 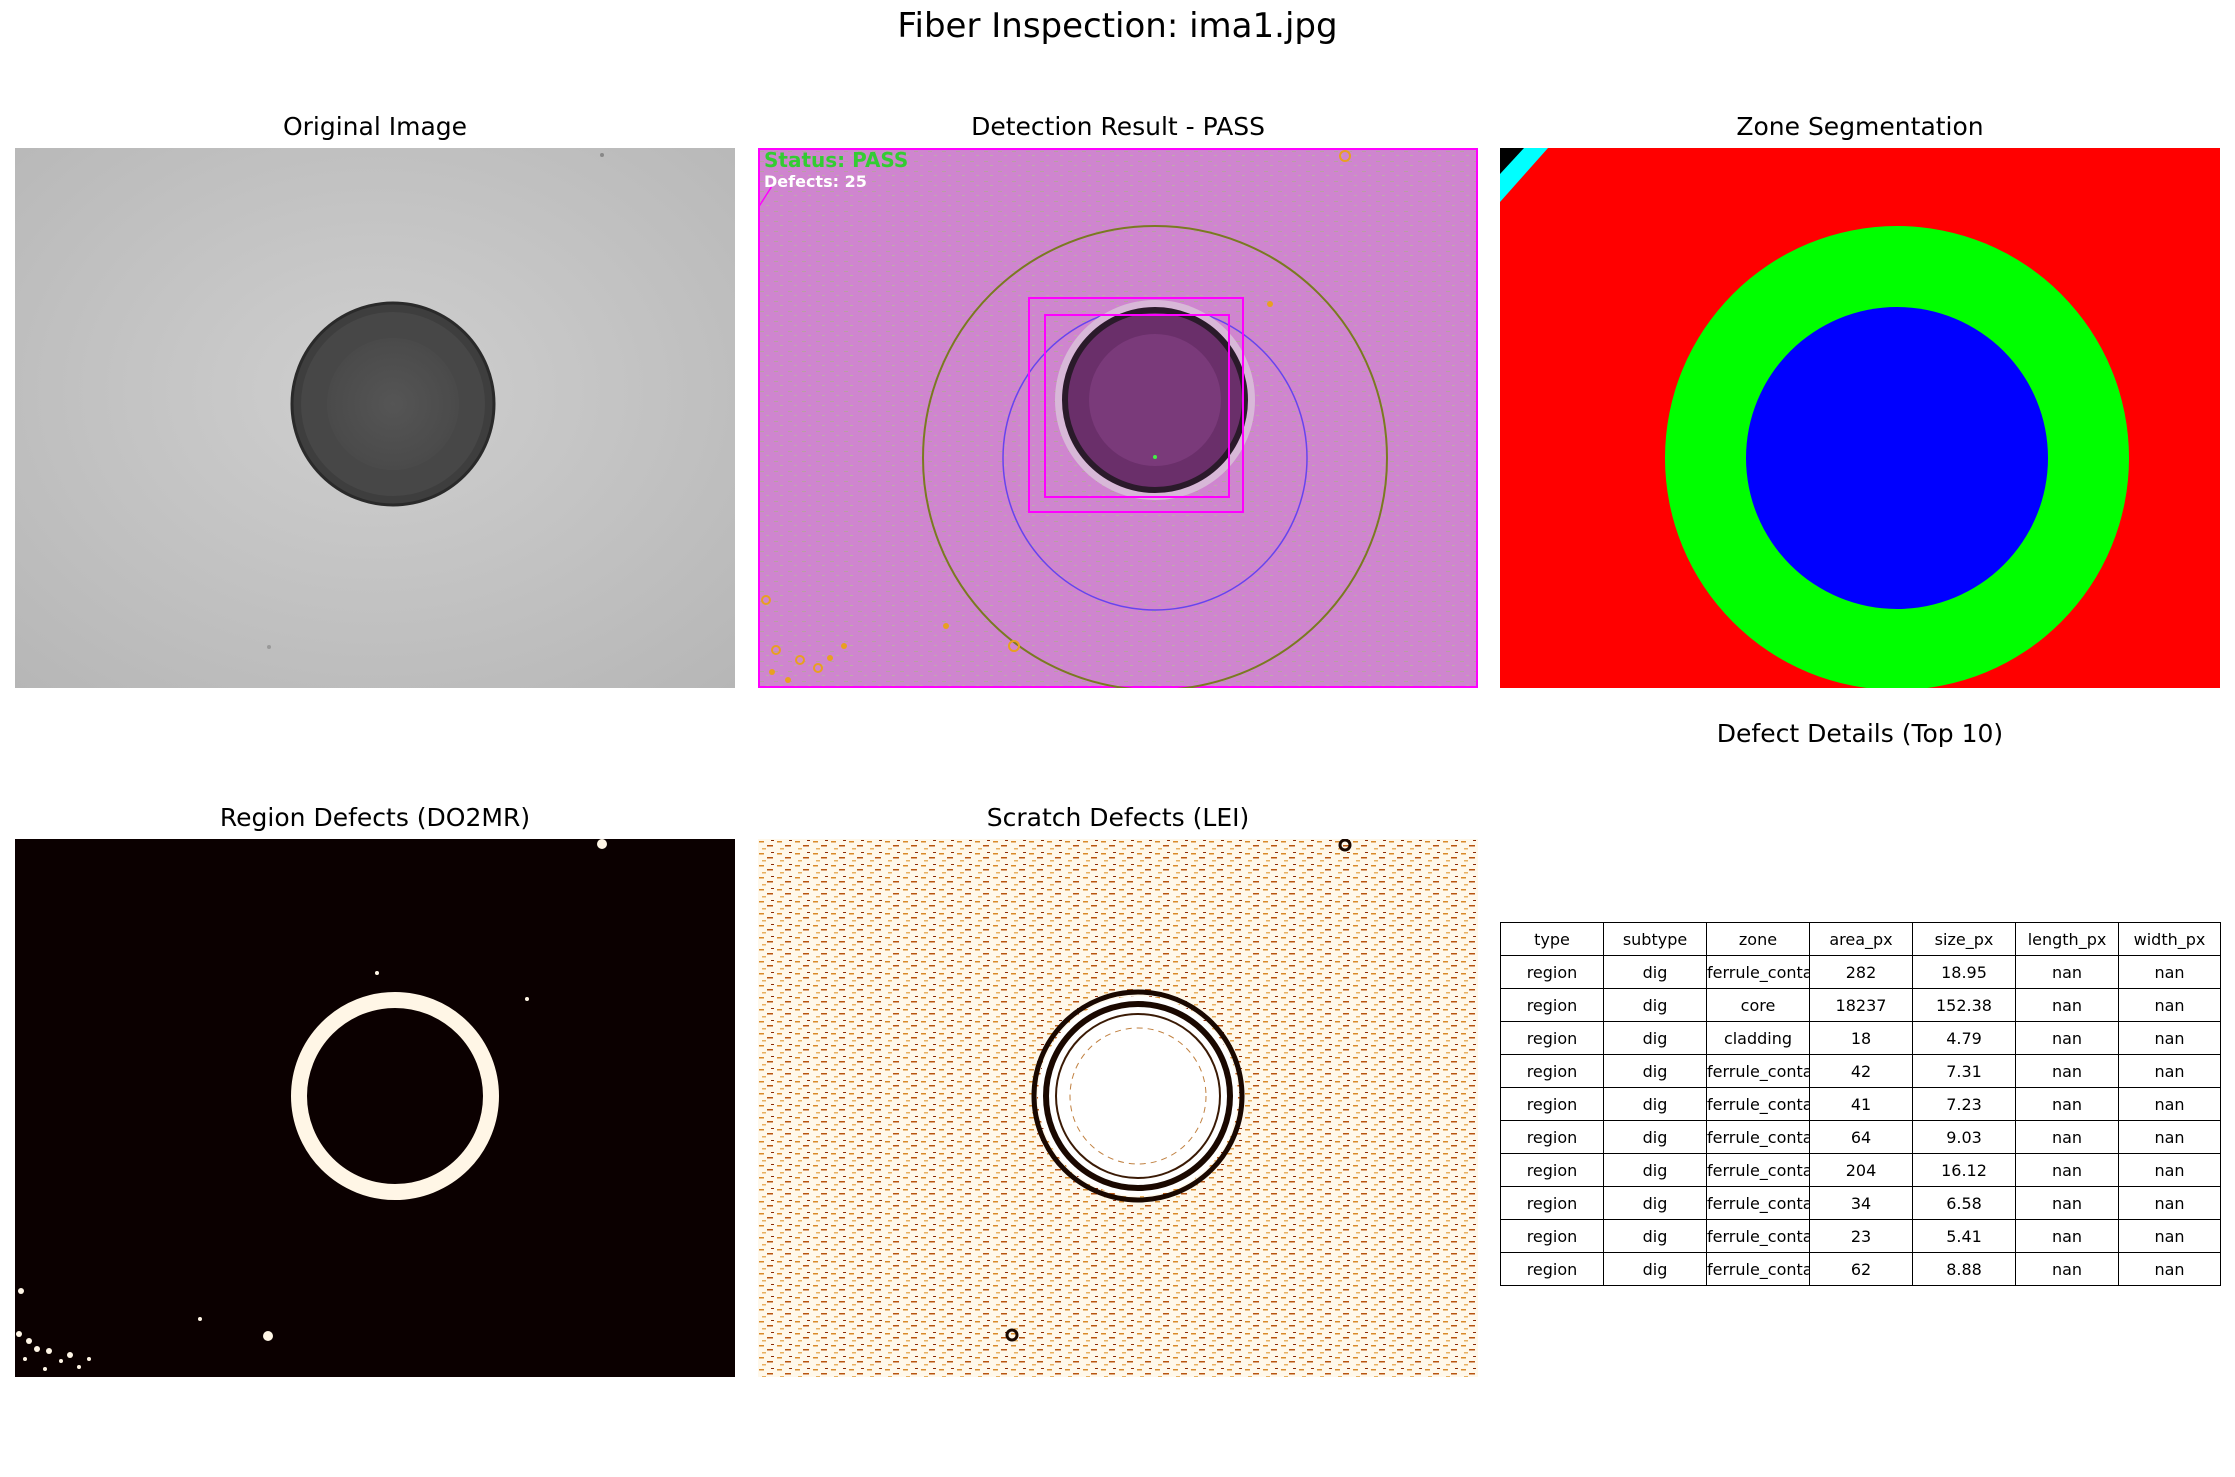 What do you see at coordinates (1860, 733) in the screenshot?
I see `defect-table-title: Defect Details (Top 10)` at bounding box center [1860, 733].